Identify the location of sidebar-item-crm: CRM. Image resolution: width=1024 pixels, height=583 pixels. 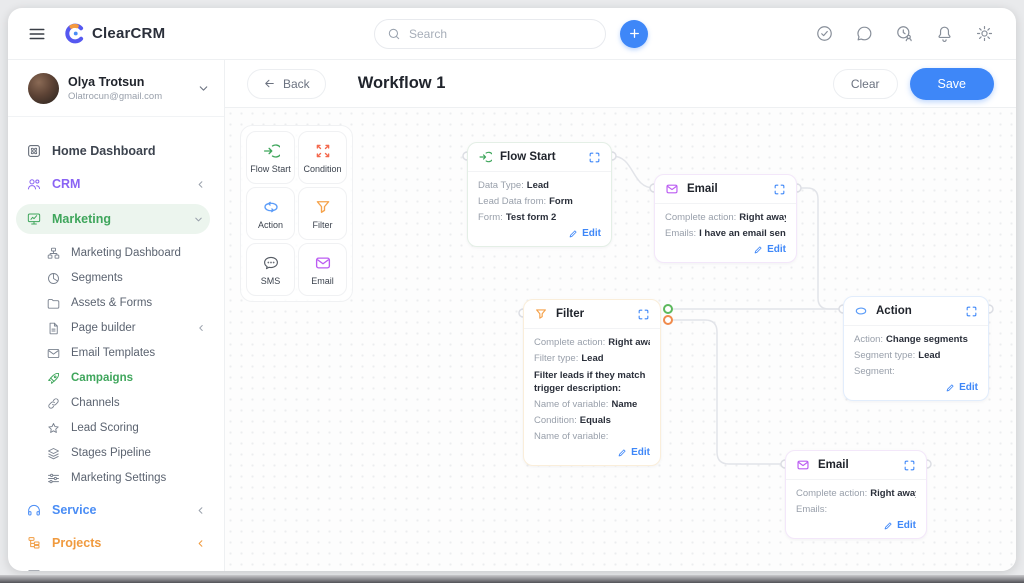
(119, 184).